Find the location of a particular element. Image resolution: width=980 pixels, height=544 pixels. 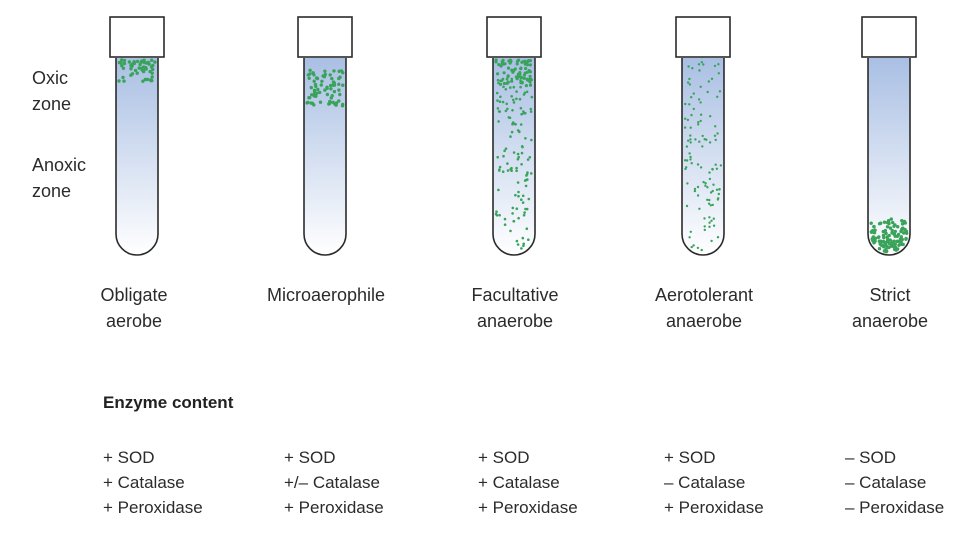

enzyme-catalase: + Catalase is located at coordinates (144, 482).